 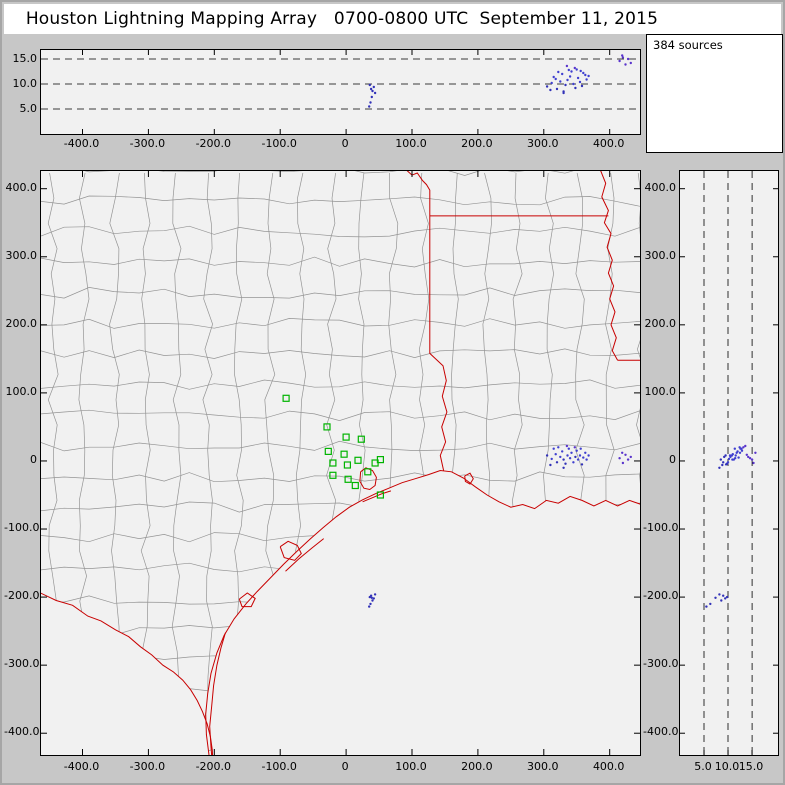 I want to click on axis-tick-label: -200.0, so click(x=661, y=596).